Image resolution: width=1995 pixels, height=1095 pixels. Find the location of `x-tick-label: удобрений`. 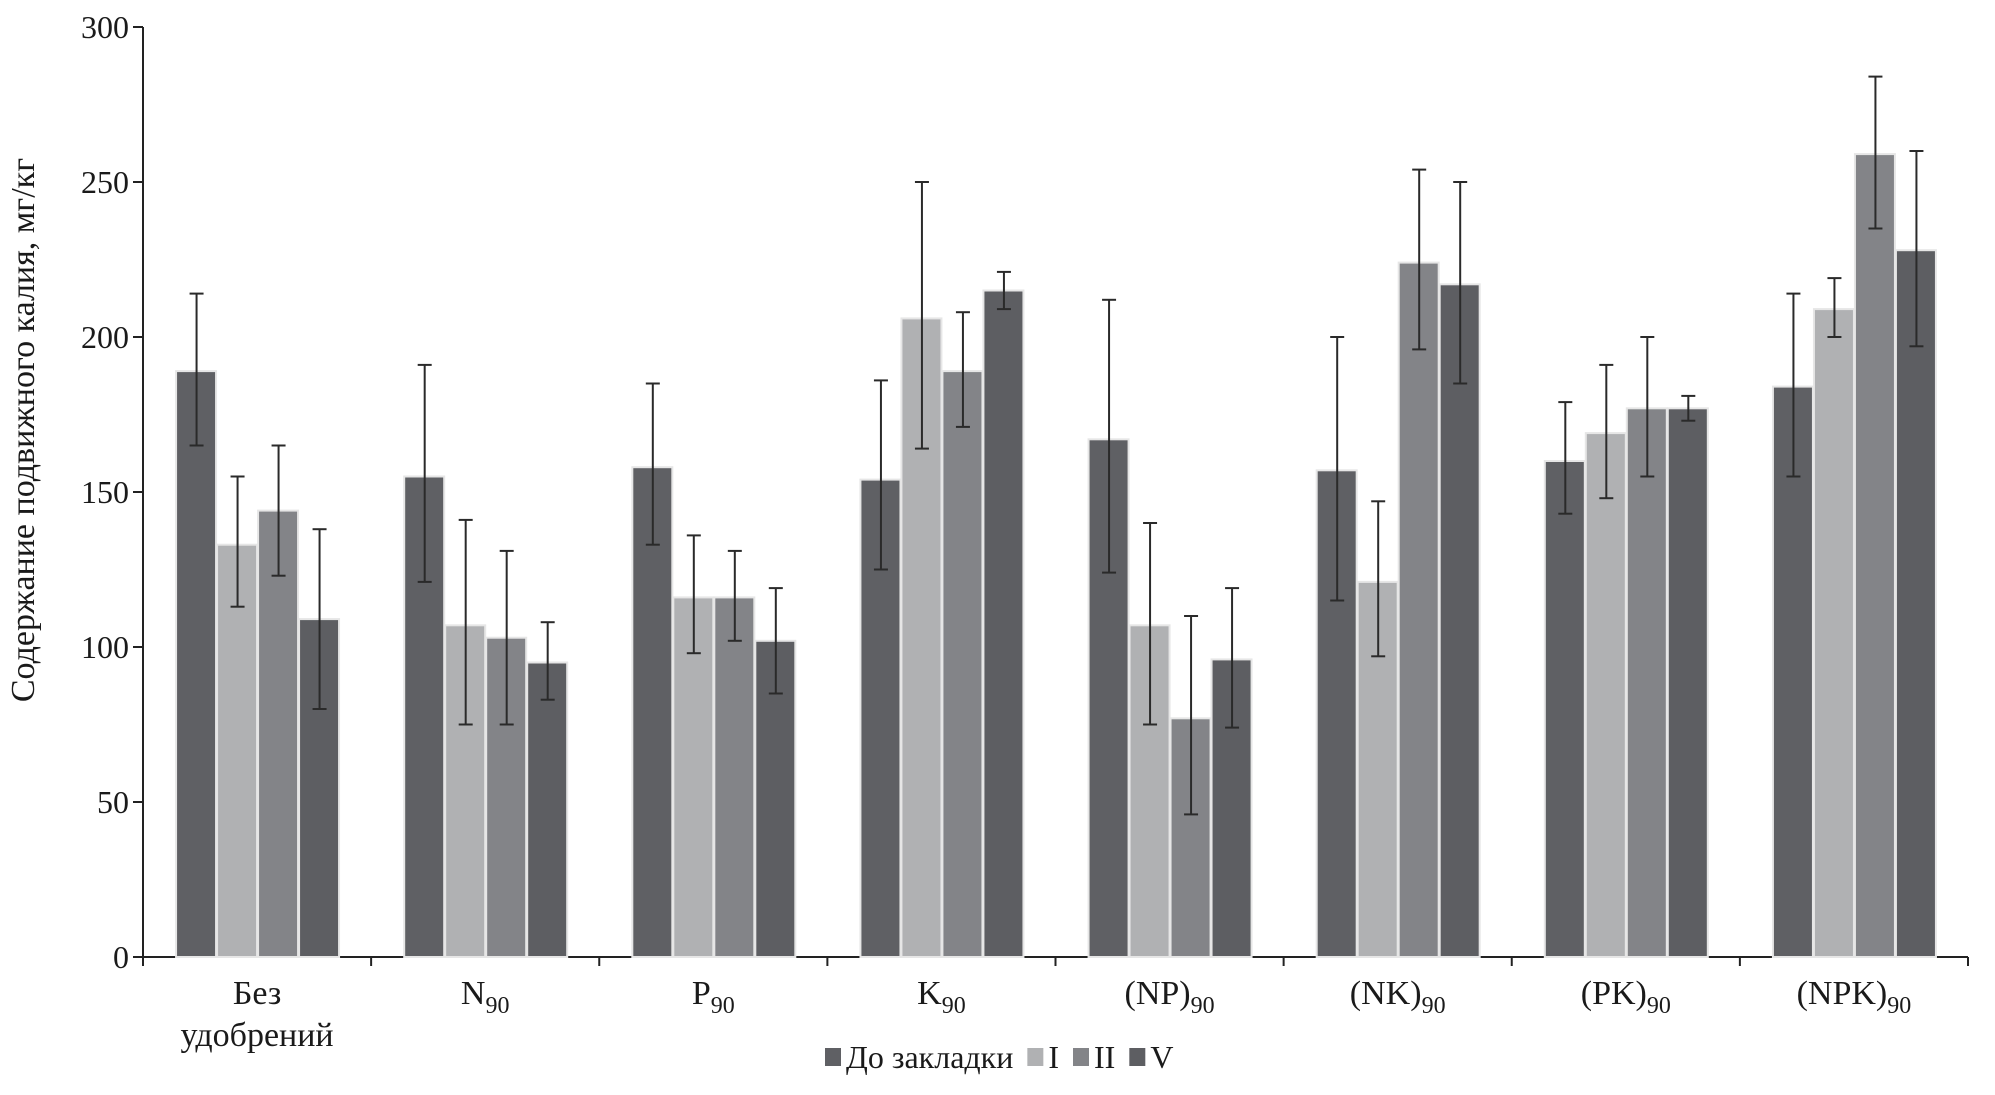

x-tick-label: удобрений is located at coordinates (256, 1035).